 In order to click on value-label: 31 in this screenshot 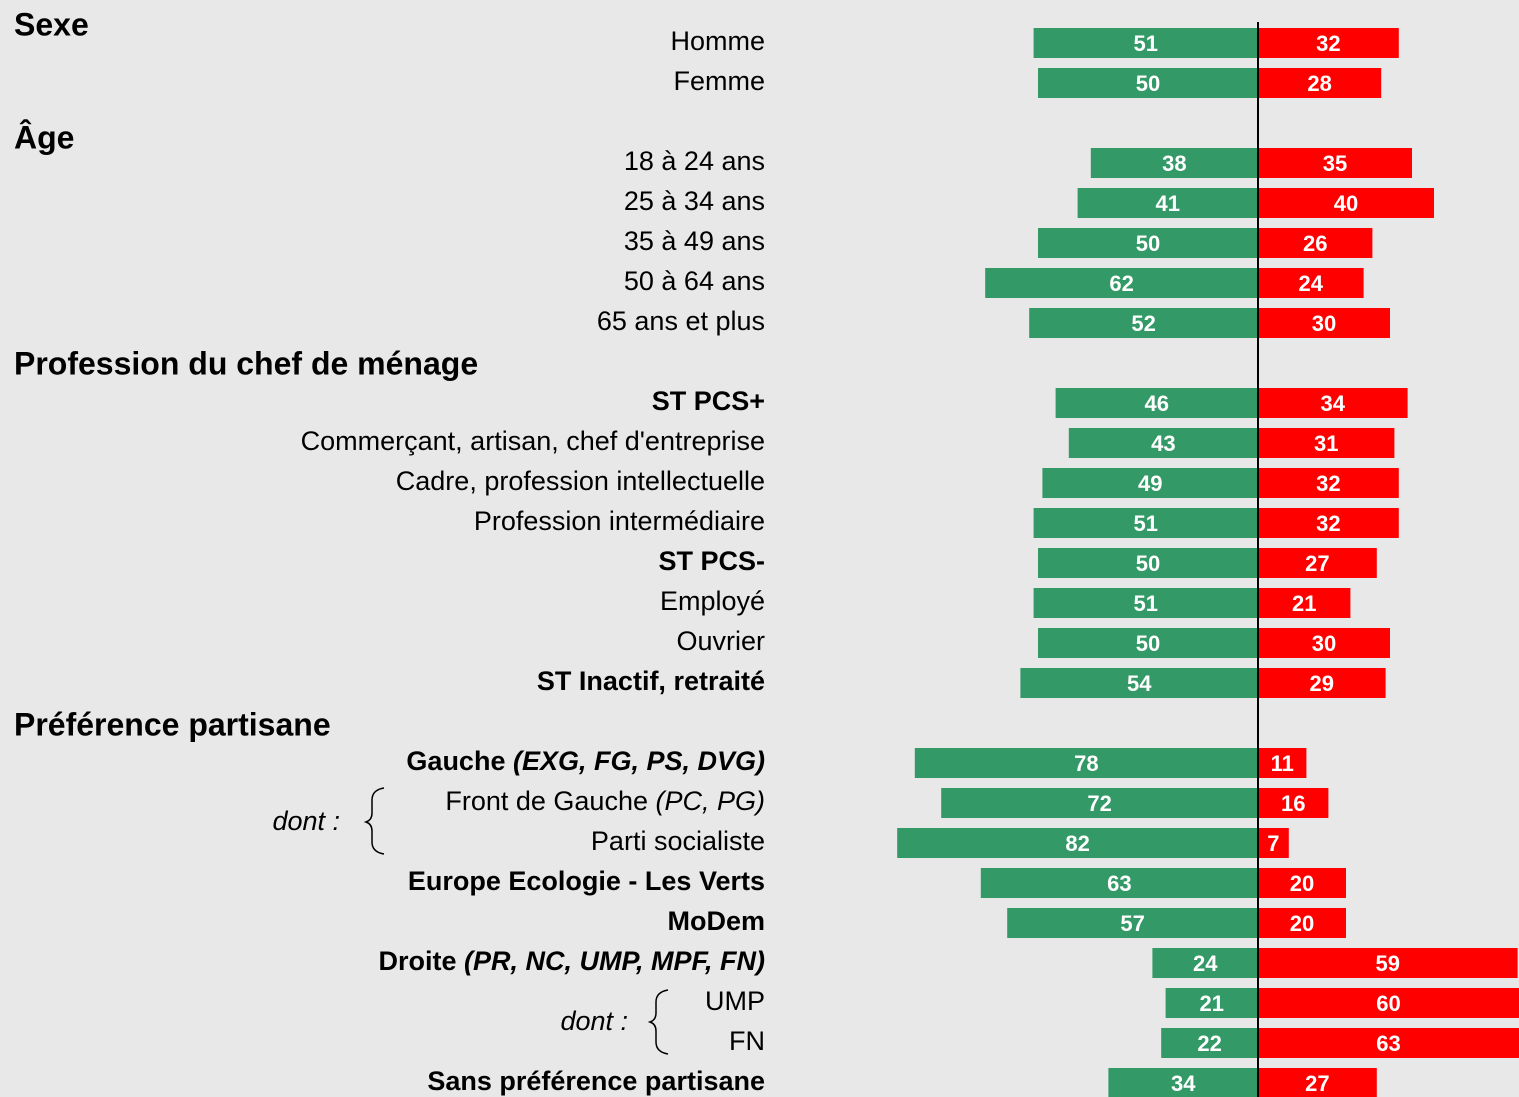, I will do `click(1326, 443)`.